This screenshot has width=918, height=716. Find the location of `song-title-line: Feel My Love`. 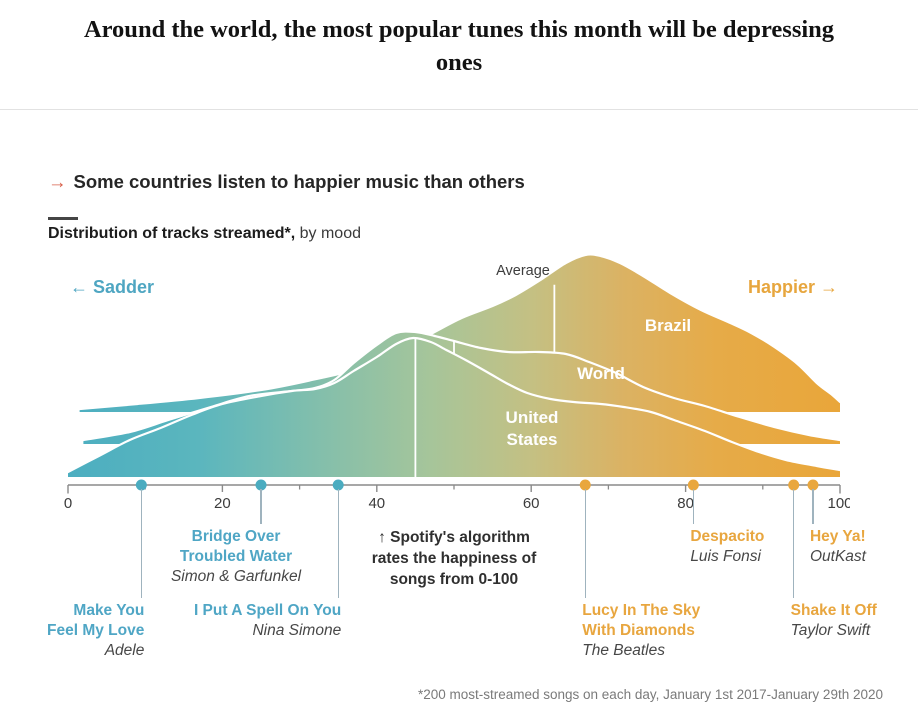

song-title-line: Feel My Love is located at coordinates (96, 630).